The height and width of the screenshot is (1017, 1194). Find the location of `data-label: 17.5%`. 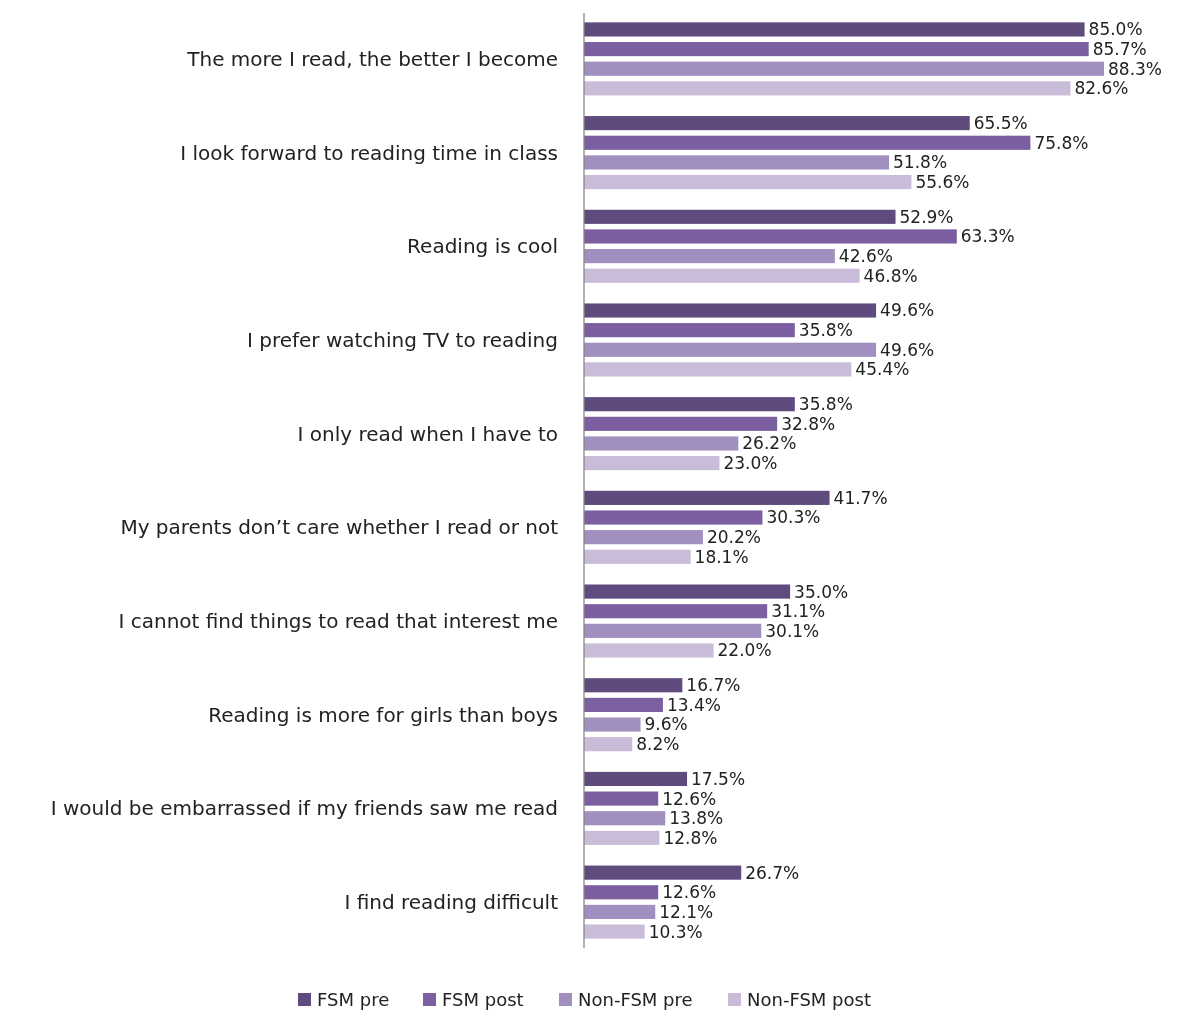

data-label: 17.5% is located at coordinates (718, 778).